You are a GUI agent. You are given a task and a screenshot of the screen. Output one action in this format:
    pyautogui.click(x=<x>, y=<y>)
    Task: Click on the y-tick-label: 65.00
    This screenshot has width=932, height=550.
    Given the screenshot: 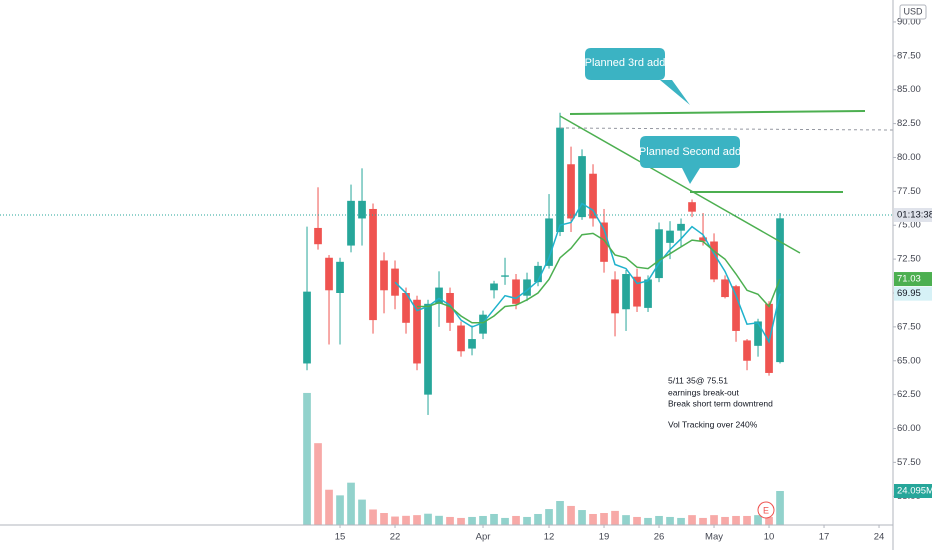 What is the action you would take?
    pyautogui.click(x=909, y=360)
    